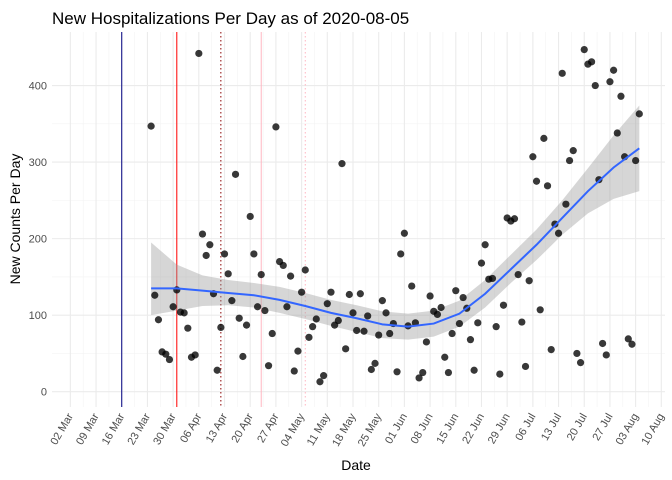 This screenshot has height=480, width=672. I want to click on x-tick-label: 06 Jul, so click(525, 427).